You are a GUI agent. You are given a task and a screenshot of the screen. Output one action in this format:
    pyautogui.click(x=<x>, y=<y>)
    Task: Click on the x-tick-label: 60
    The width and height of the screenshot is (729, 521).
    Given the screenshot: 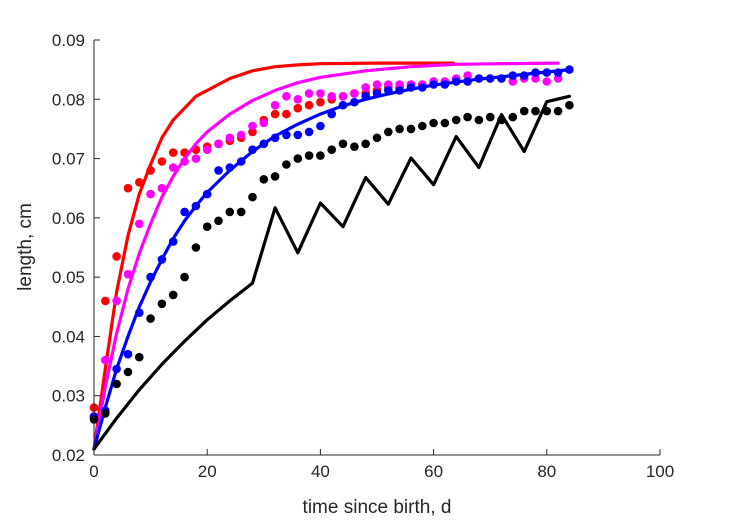 What is the action you would take?
    pyautogui.click(x=433, y=471)
    